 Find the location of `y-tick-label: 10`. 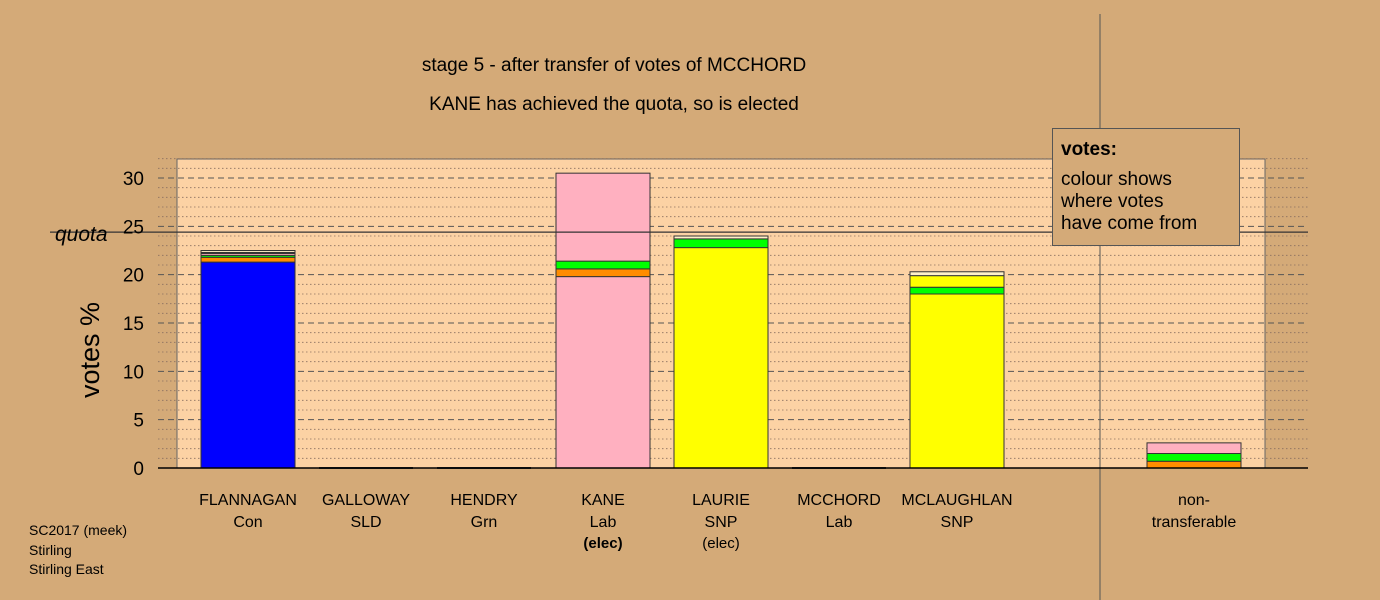

y-tick-label: 10 is located at coordinates (133, 372).